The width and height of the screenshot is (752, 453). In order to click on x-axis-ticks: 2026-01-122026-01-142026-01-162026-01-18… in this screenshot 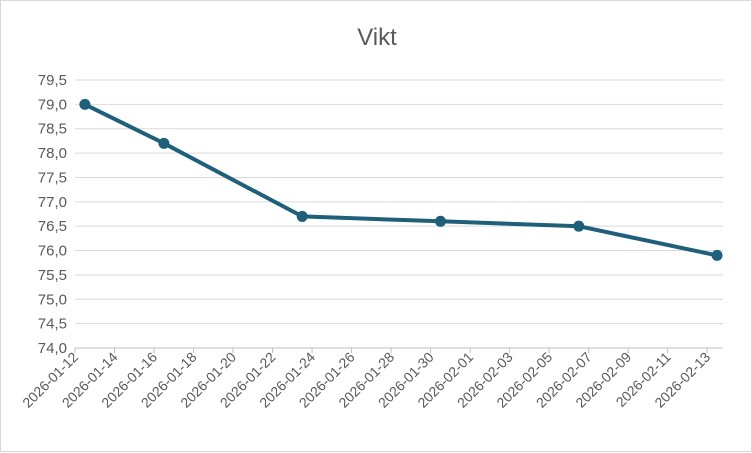, I will do `click(366, 379)`.